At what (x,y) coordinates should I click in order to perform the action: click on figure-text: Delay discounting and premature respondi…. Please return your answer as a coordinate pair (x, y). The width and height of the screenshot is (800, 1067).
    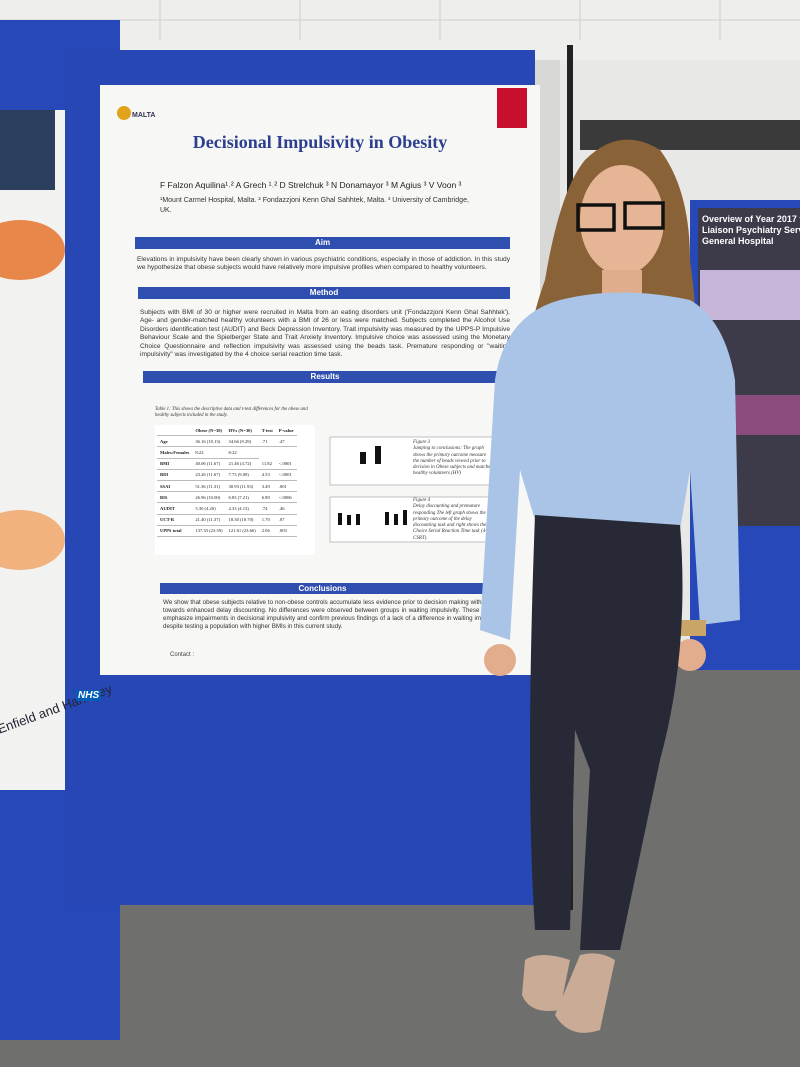
    Looking at the image, I should click on (452, 522).